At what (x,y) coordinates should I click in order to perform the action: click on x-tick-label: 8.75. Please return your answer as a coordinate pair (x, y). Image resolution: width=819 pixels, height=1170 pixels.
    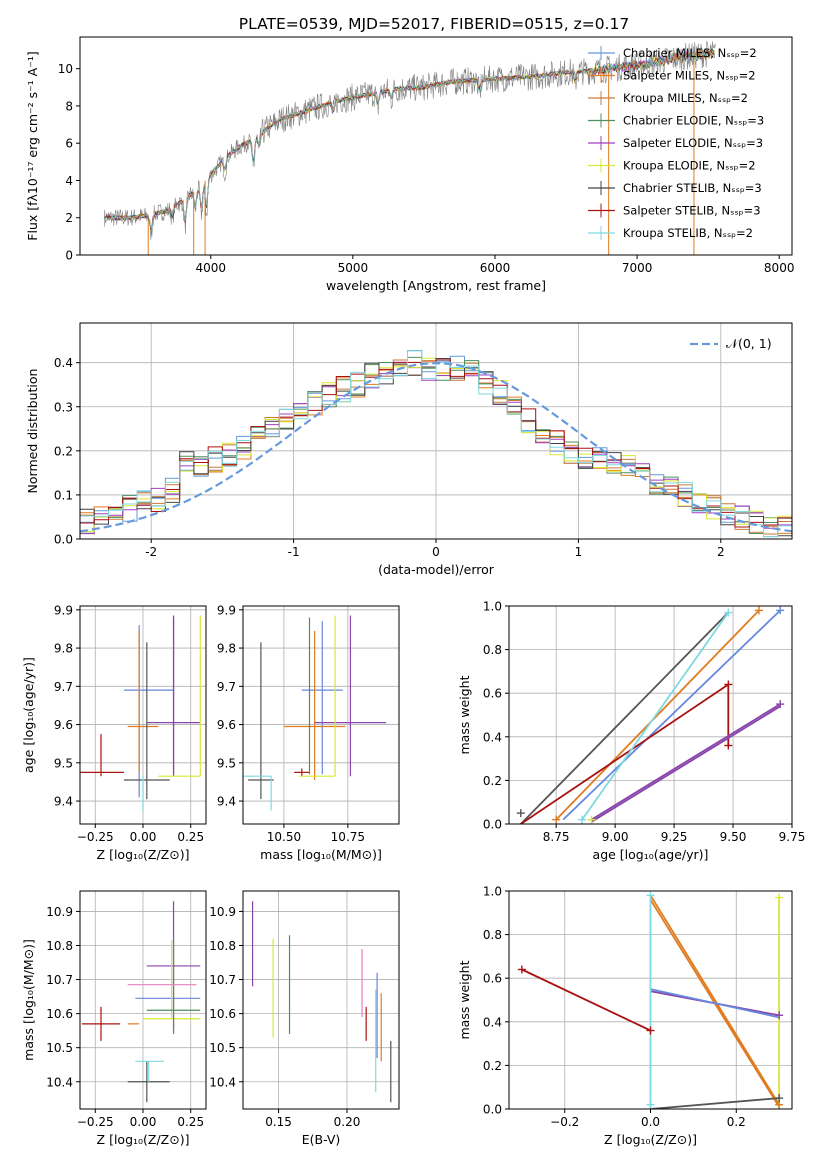
    Looking at the image, I should click on (556, 837).